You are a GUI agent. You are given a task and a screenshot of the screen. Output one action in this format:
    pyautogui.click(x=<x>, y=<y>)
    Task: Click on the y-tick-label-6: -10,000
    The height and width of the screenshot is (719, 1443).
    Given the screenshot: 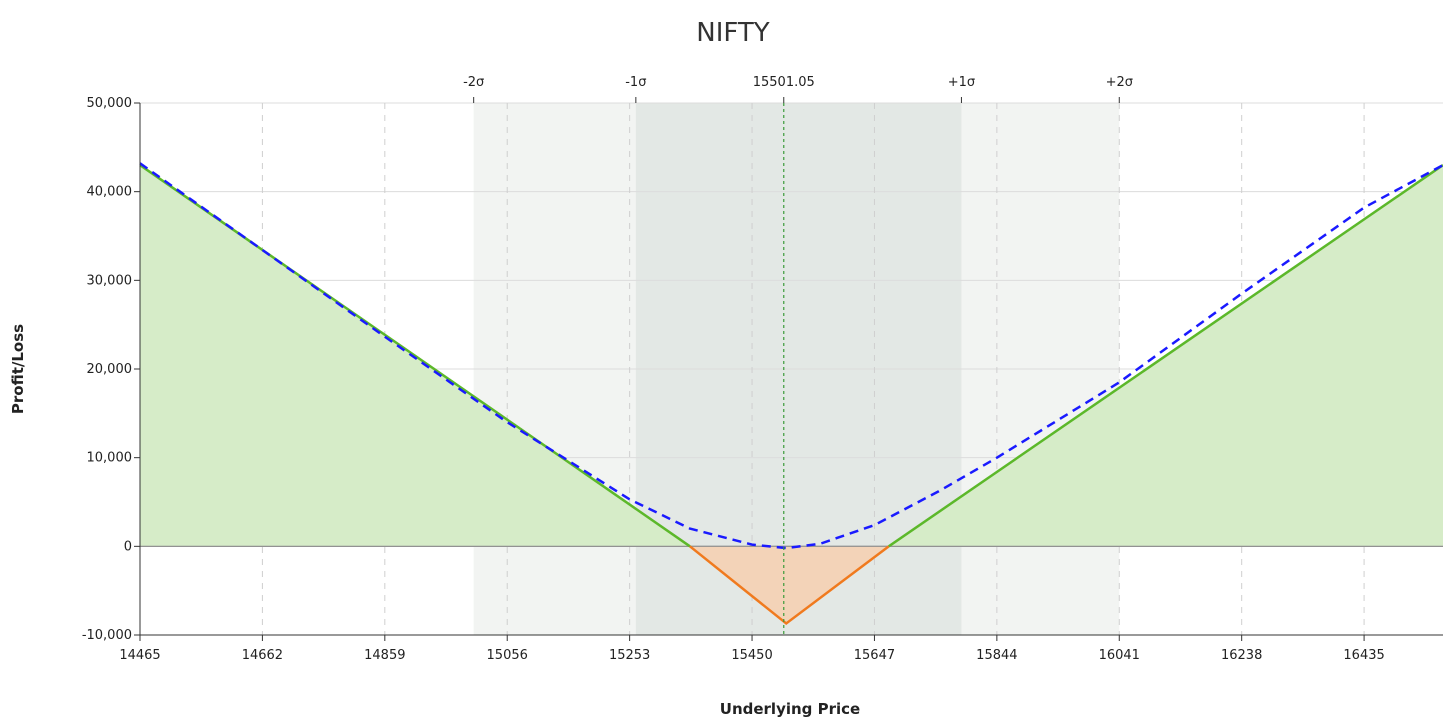 What is the action you would take?
    pyautogui.click(x=107, y=635)
    